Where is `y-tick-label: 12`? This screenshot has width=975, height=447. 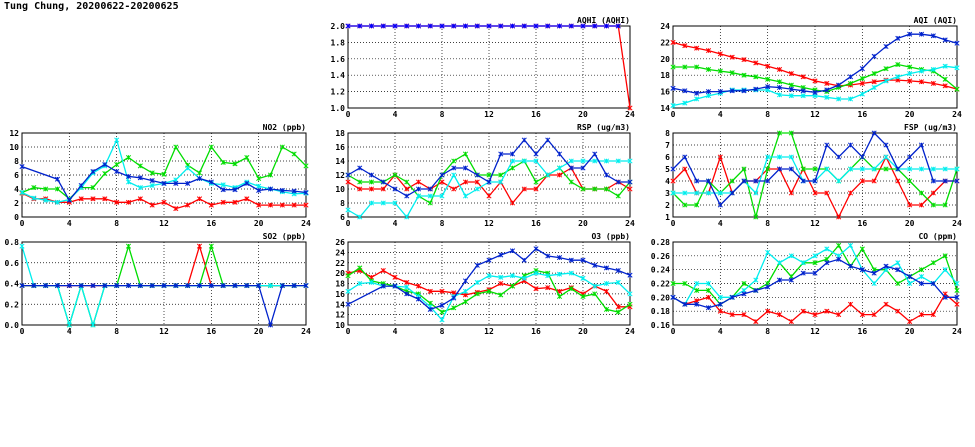 y-tick-label: 12 is located at coordinates (14, 133).